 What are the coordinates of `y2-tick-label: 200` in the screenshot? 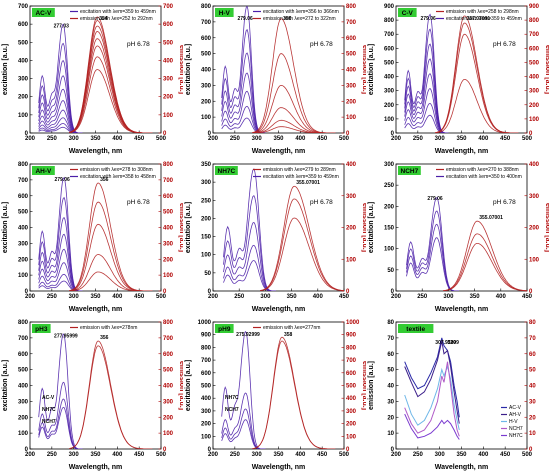 It's located at (168, 98).